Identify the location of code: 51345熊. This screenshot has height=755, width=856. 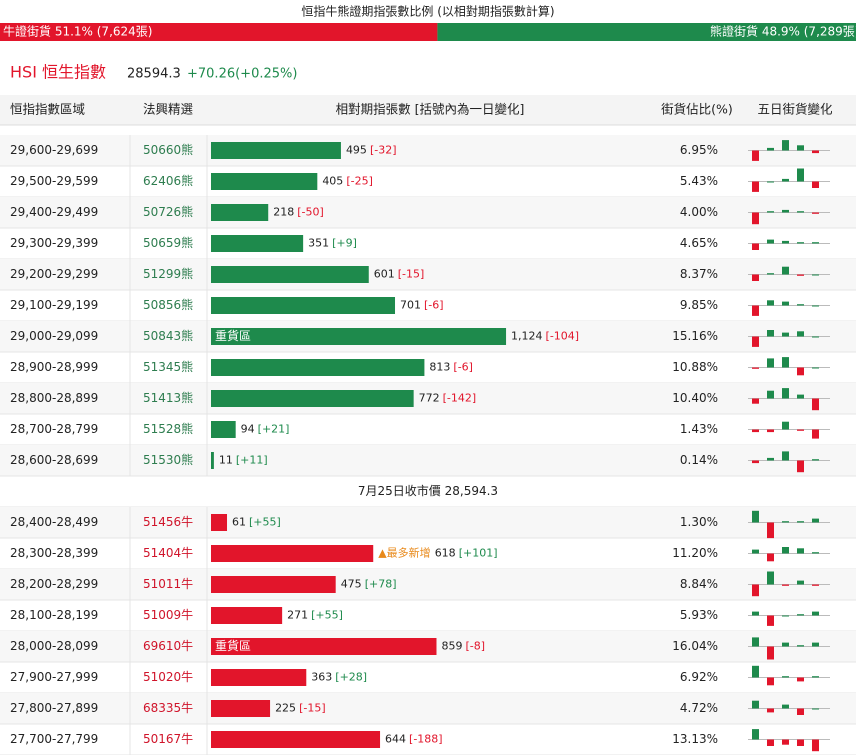
(168, 366).